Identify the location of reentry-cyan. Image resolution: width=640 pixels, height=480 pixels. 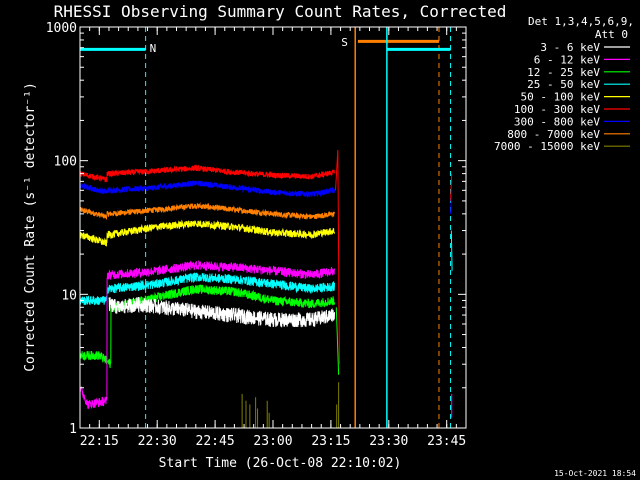
(451, 250).